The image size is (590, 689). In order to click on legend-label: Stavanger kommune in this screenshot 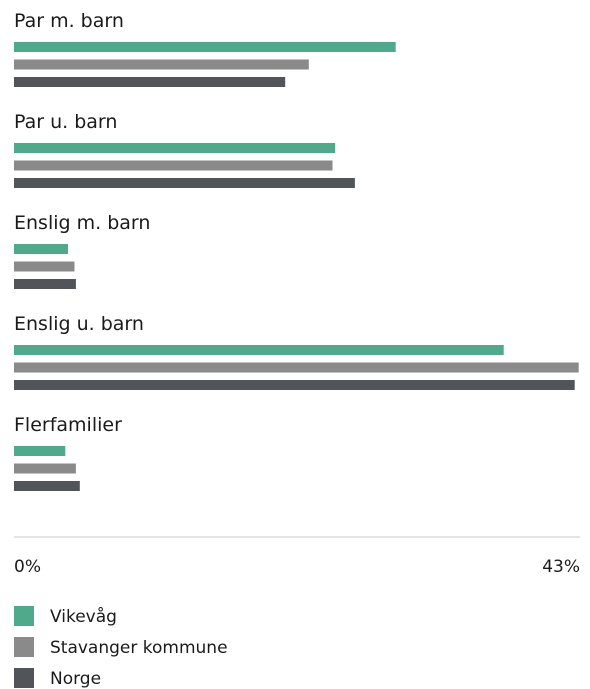, I will do `click(139, 648)`.